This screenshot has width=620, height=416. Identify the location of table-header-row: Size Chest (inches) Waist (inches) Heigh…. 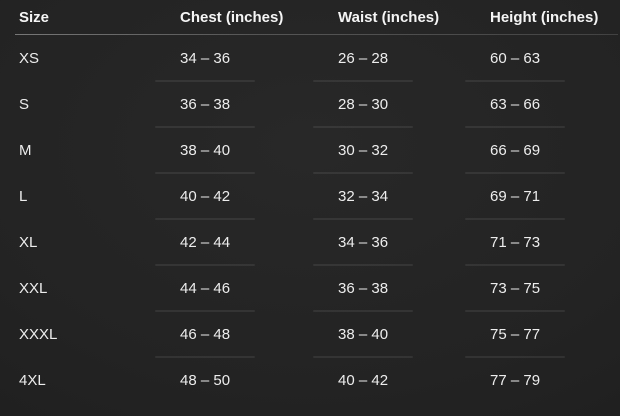
(310, 17).